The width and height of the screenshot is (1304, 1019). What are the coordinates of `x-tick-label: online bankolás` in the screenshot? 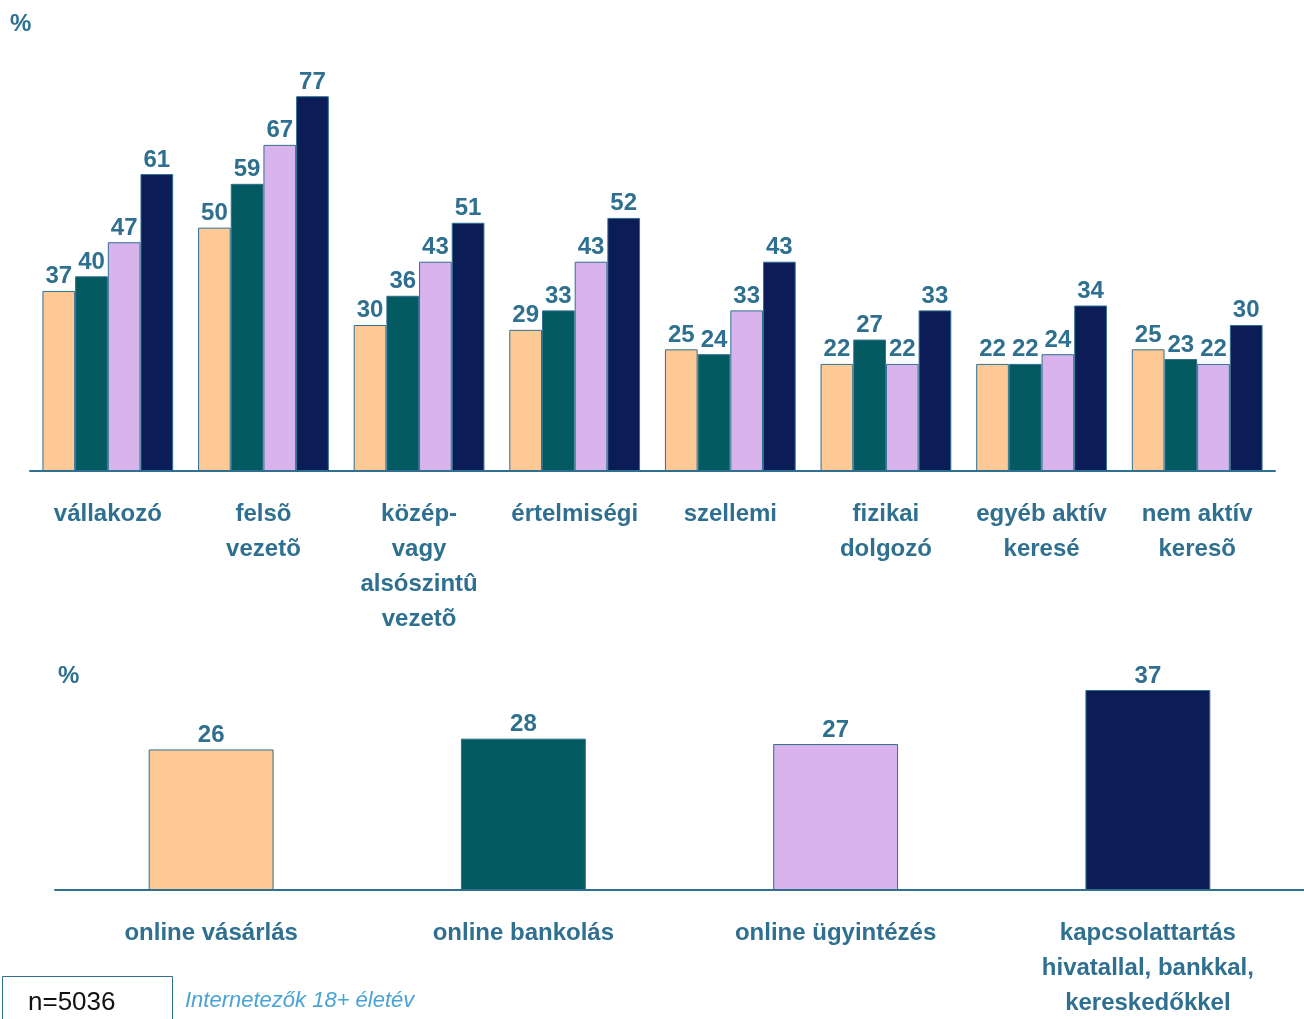 It's located at (523, 931).